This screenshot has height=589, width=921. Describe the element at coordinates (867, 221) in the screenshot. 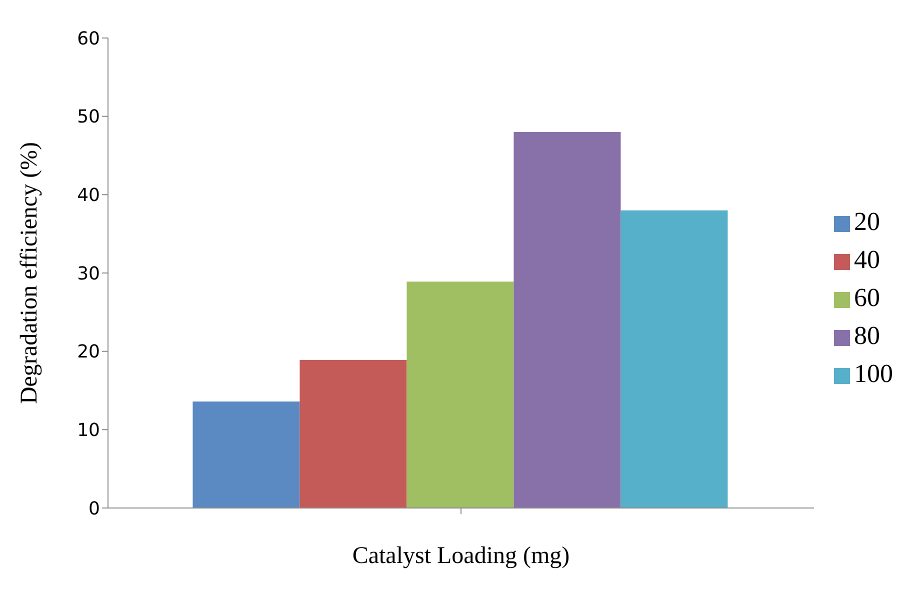

I see `legend-label: 20` at that location.